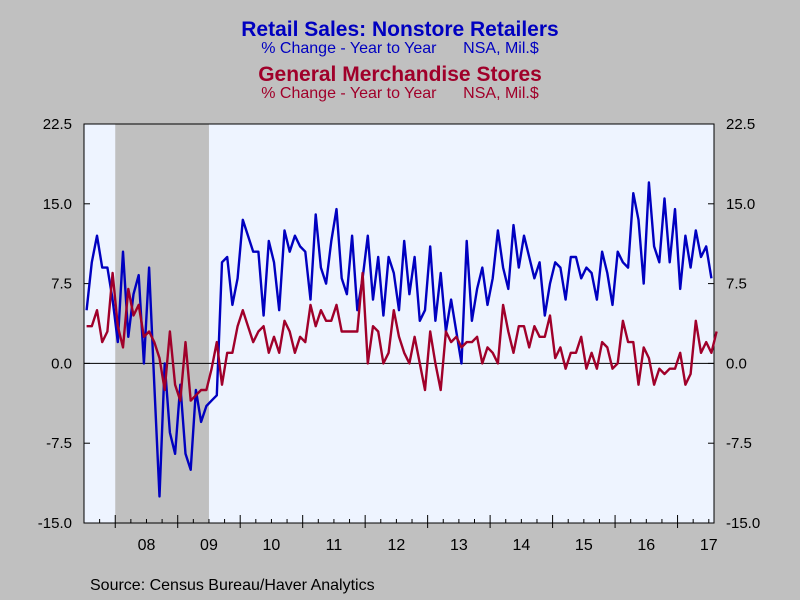  What do you see at coordinates (232, 585) in the screenshot?
I see `source-note: Source: Census Bureau/Haver Analytics` at bounding box center [232, 585].